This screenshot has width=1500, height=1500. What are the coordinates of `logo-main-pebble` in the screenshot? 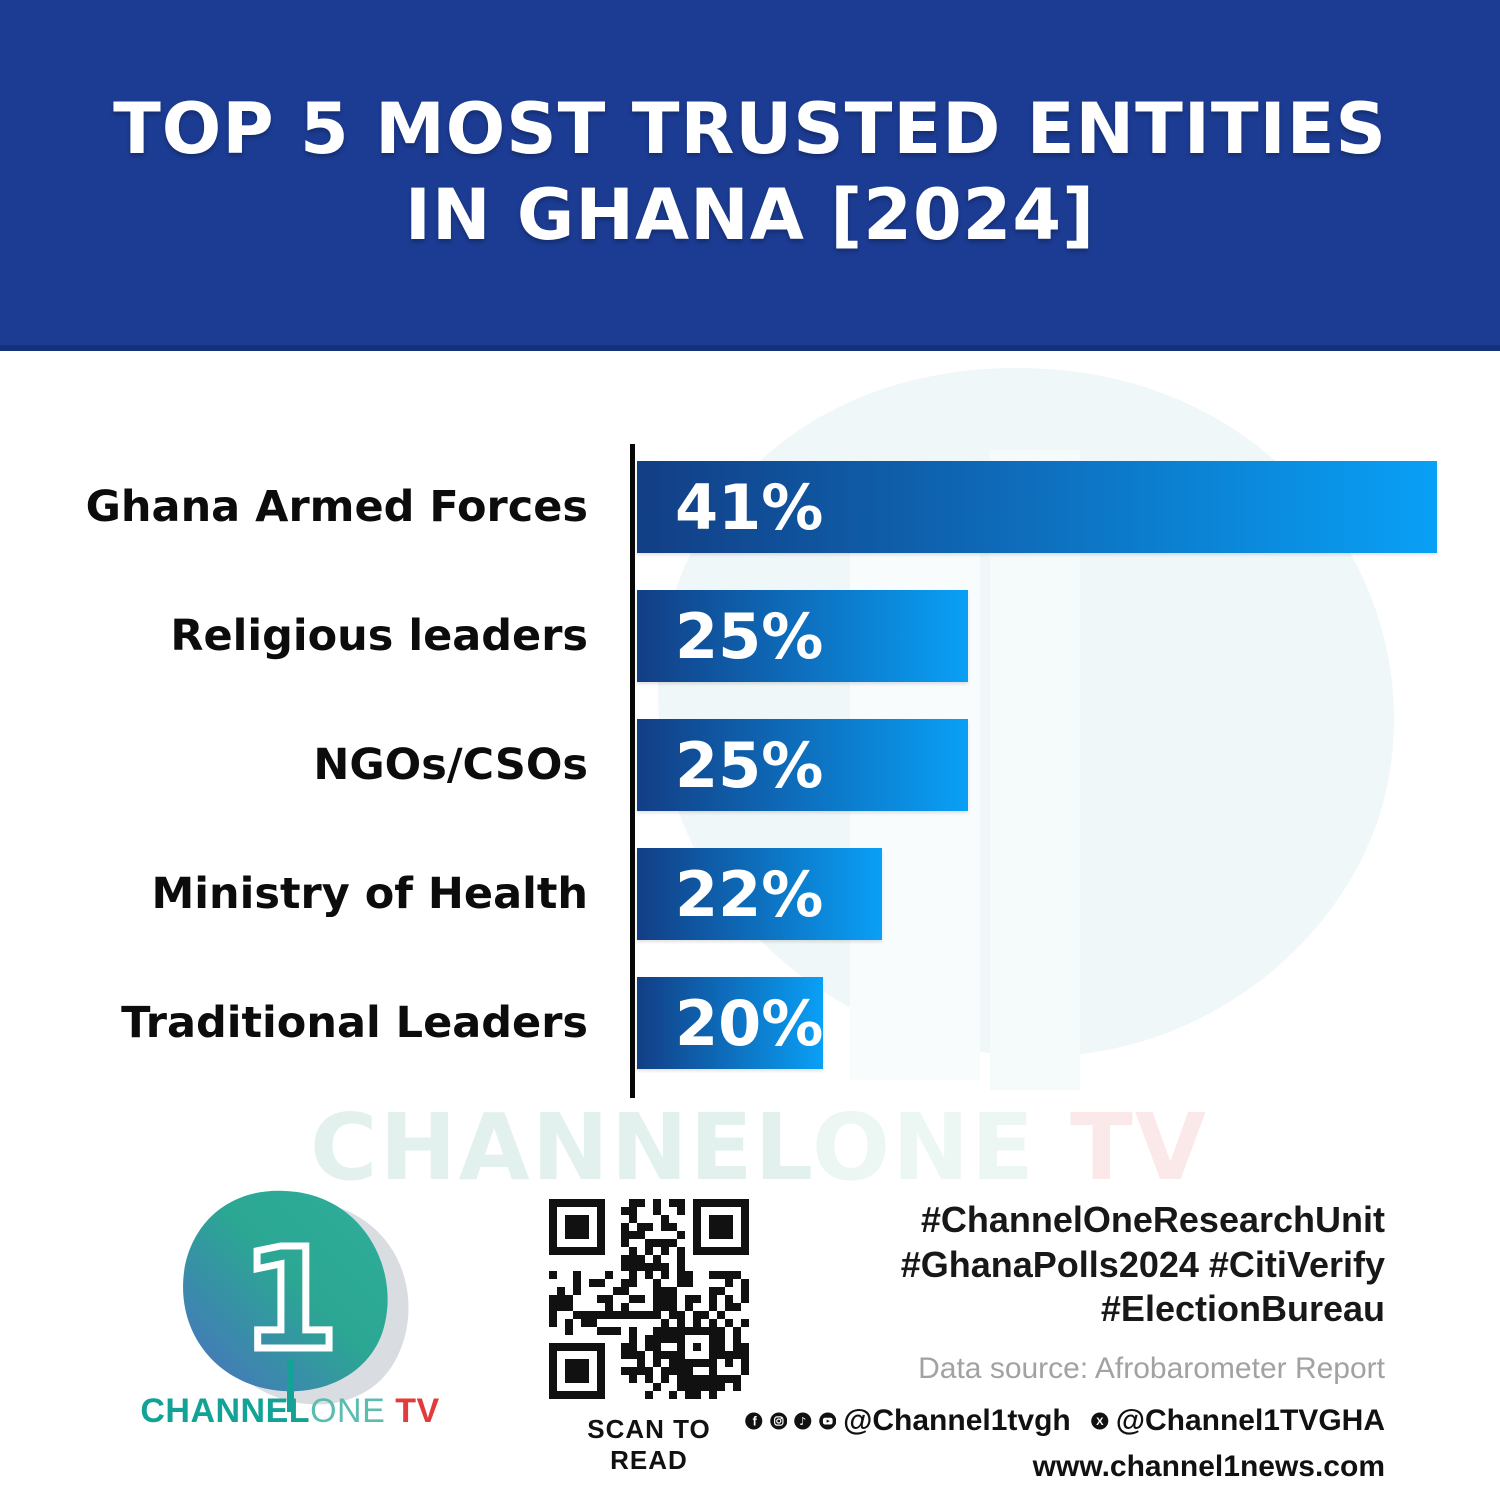 It's located at (285, 1291).